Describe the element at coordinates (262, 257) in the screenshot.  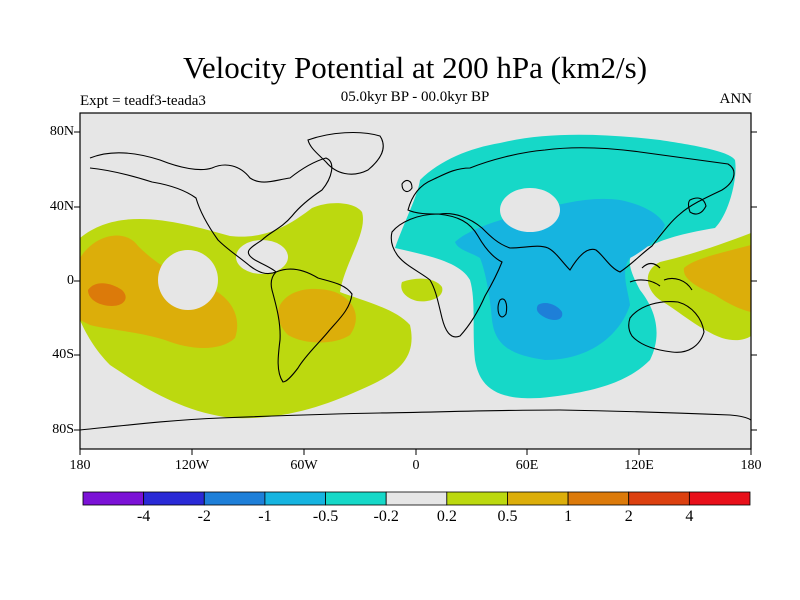
I see `neutral-hole-america` at that location.